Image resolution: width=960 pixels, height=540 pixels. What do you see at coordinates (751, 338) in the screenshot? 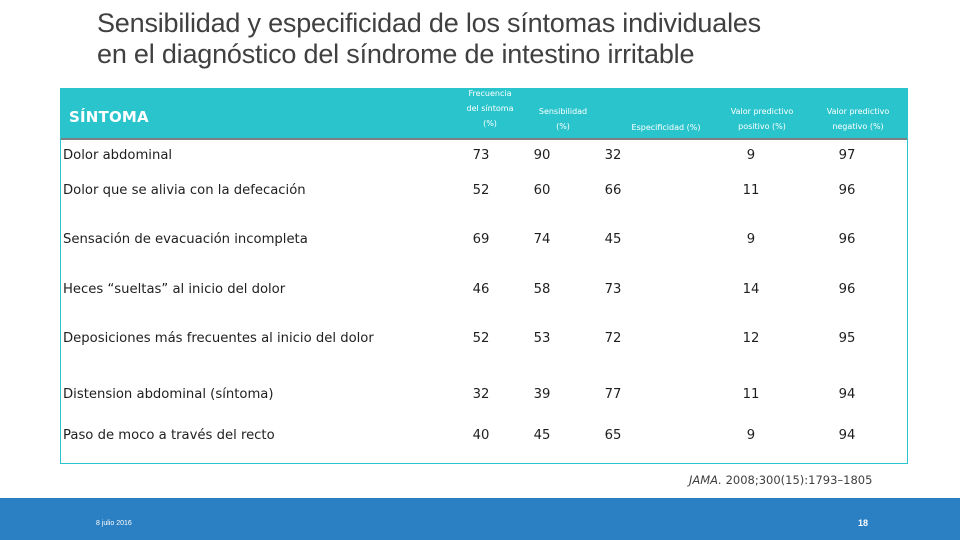
I see `cell-vpp: 12` at bounding box center [751, 338].